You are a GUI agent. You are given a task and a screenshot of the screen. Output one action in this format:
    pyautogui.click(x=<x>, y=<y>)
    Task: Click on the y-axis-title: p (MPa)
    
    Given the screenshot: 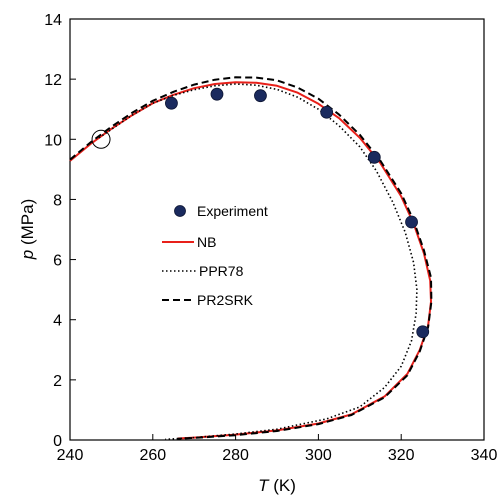 What is the action you would take?
    pyautogui.click(x=27, y=229)
    